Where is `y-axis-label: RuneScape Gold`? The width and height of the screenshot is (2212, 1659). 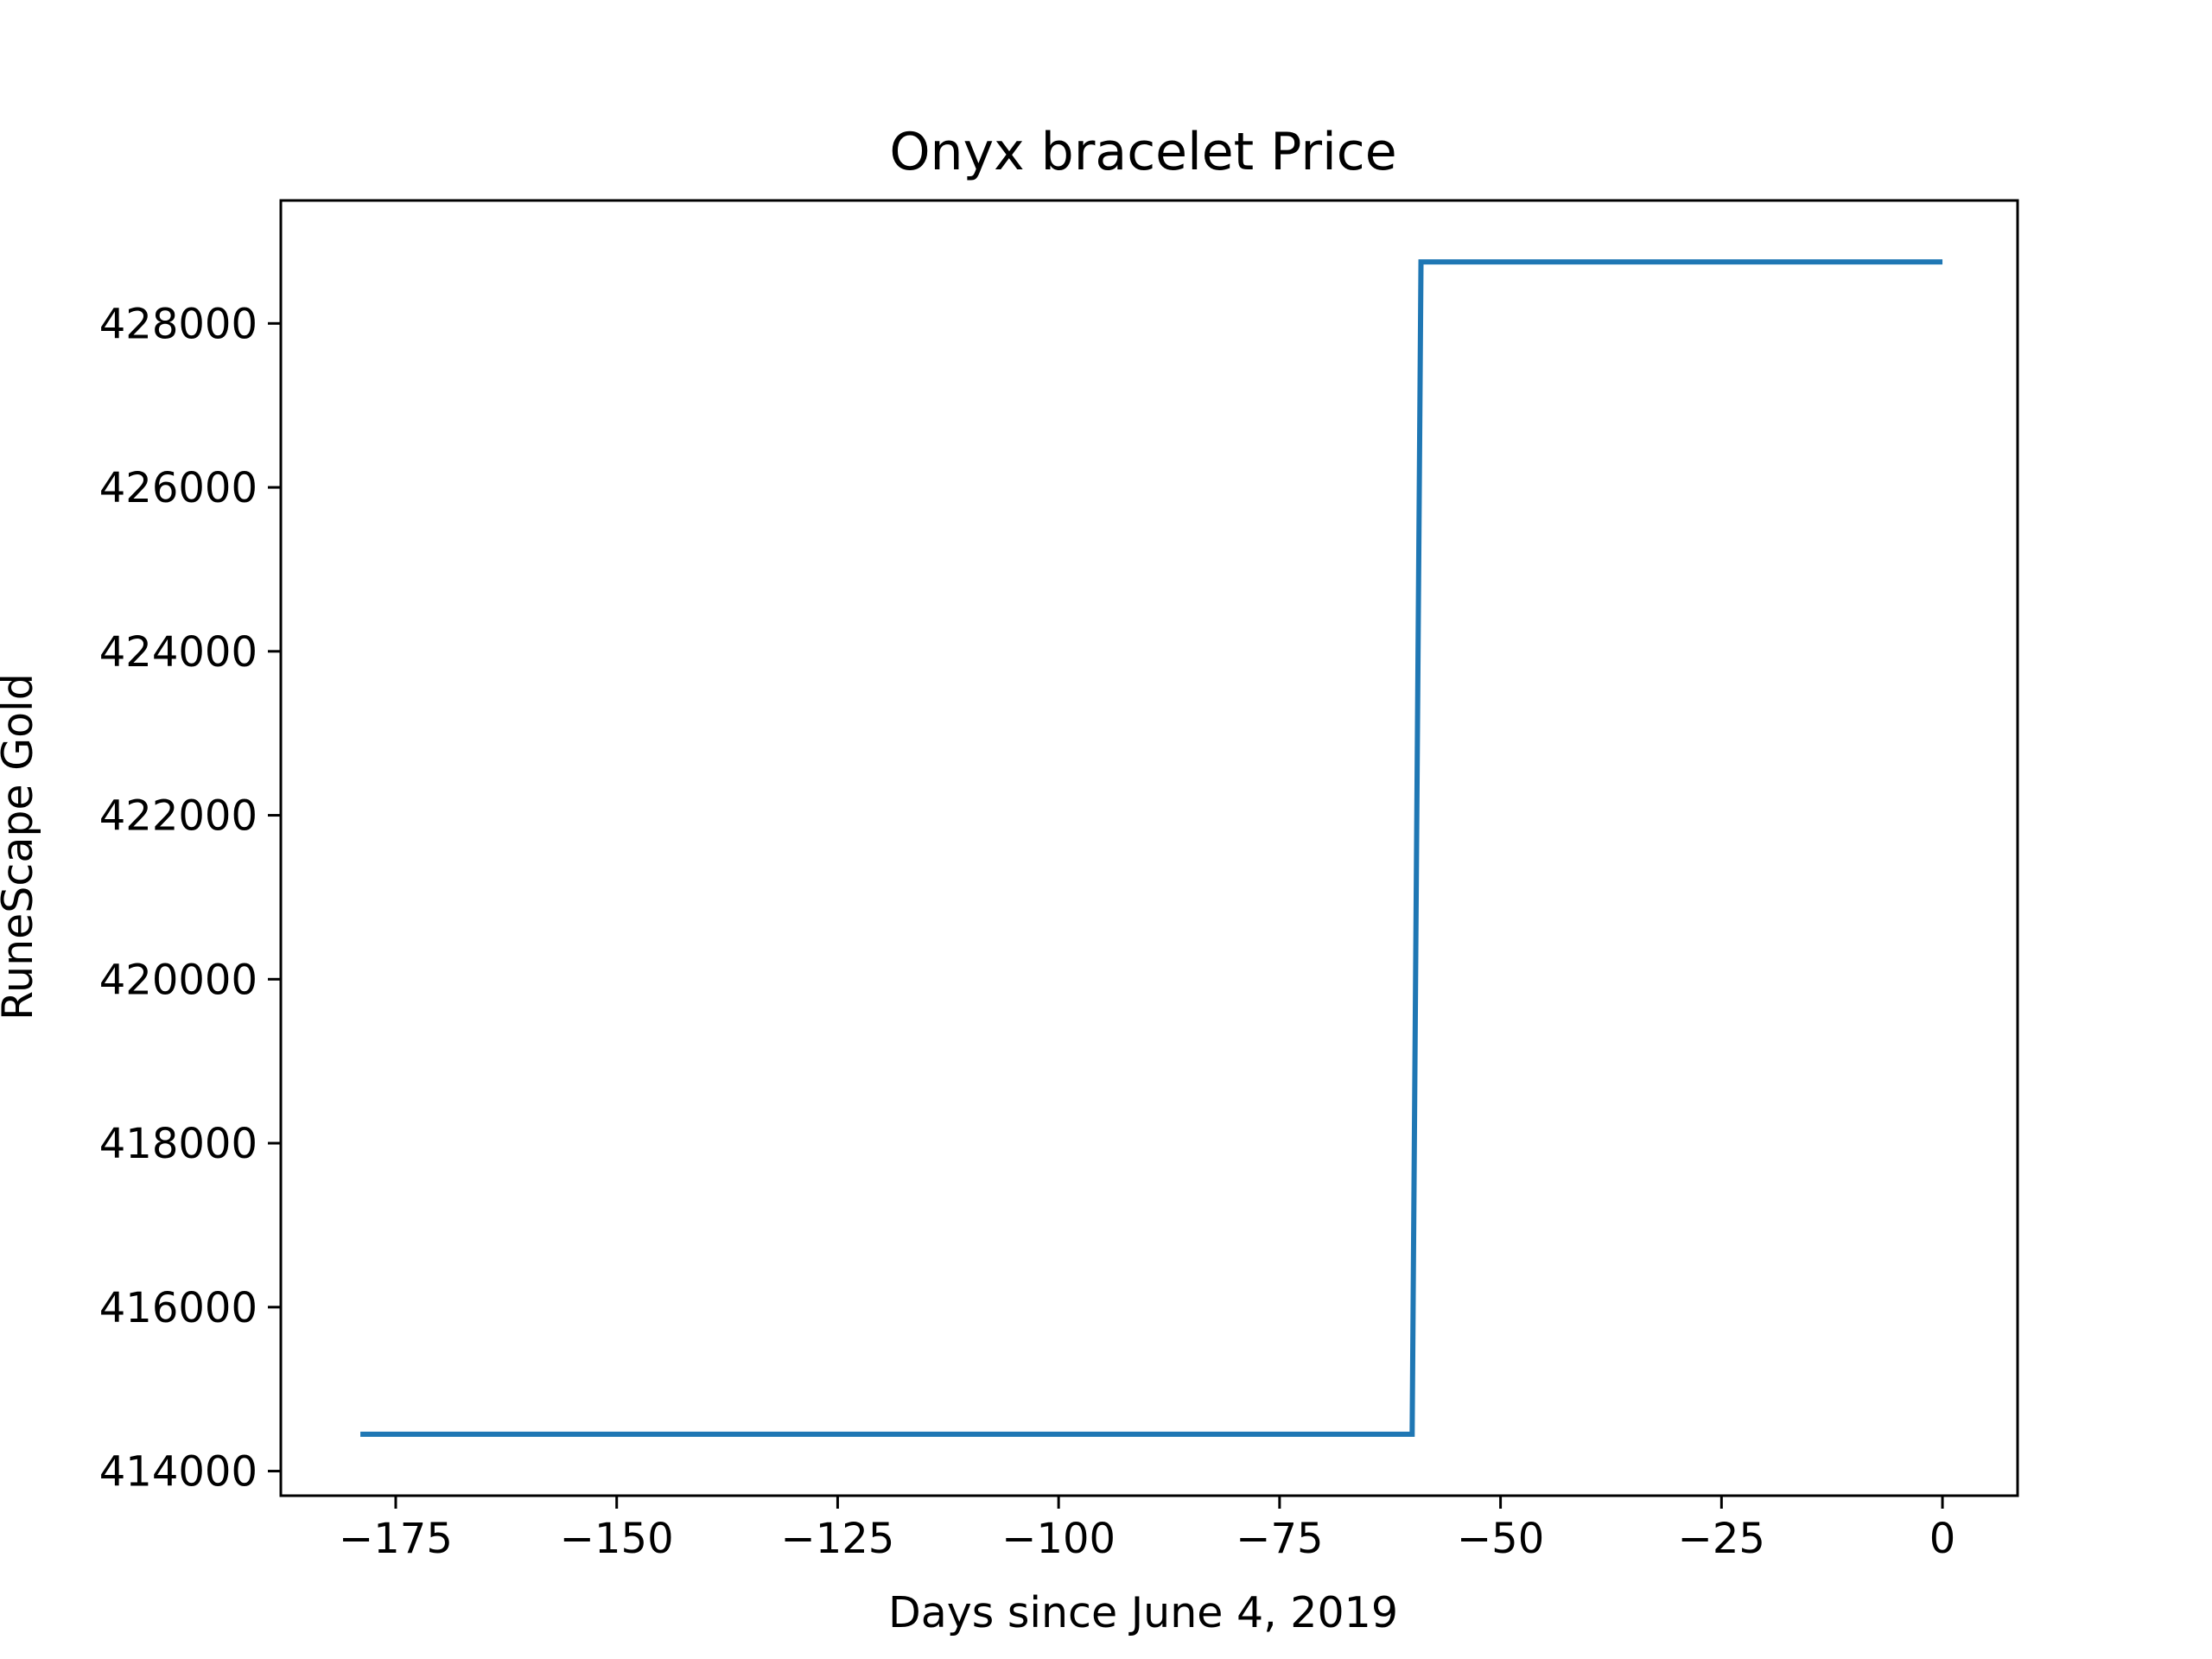 y-axis-label: RuneScape Gold is located at coordinates (21, 846).